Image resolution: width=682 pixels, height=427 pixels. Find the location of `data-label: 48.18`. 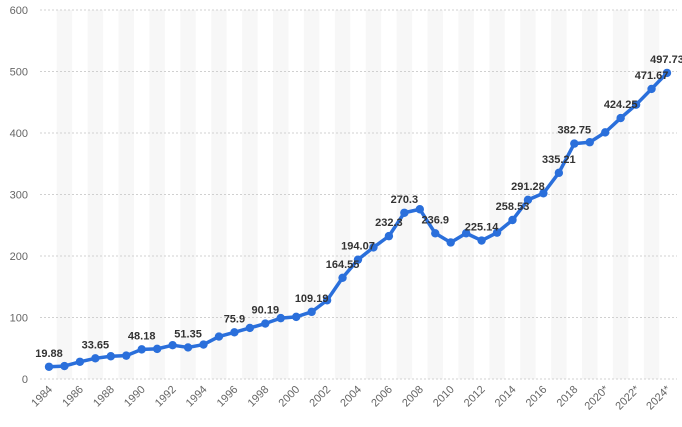

data-label: 48.18 is located at coordinates (142, 336).